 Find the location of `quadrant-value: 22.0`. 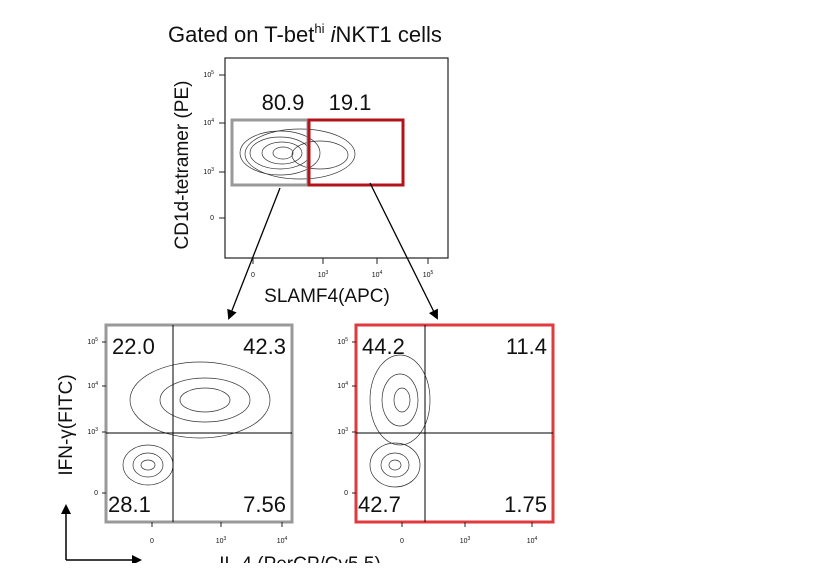

quadrant-value: 22.0 is located at coordinates (133, 346).